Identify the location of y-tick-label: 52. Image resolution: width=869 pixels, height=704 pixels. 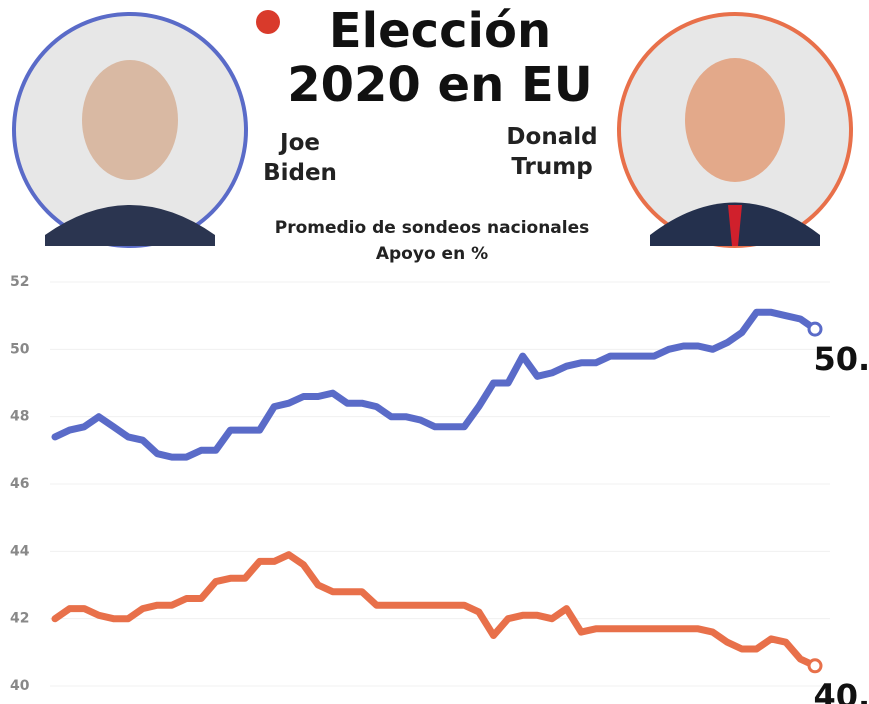
(19, 282).